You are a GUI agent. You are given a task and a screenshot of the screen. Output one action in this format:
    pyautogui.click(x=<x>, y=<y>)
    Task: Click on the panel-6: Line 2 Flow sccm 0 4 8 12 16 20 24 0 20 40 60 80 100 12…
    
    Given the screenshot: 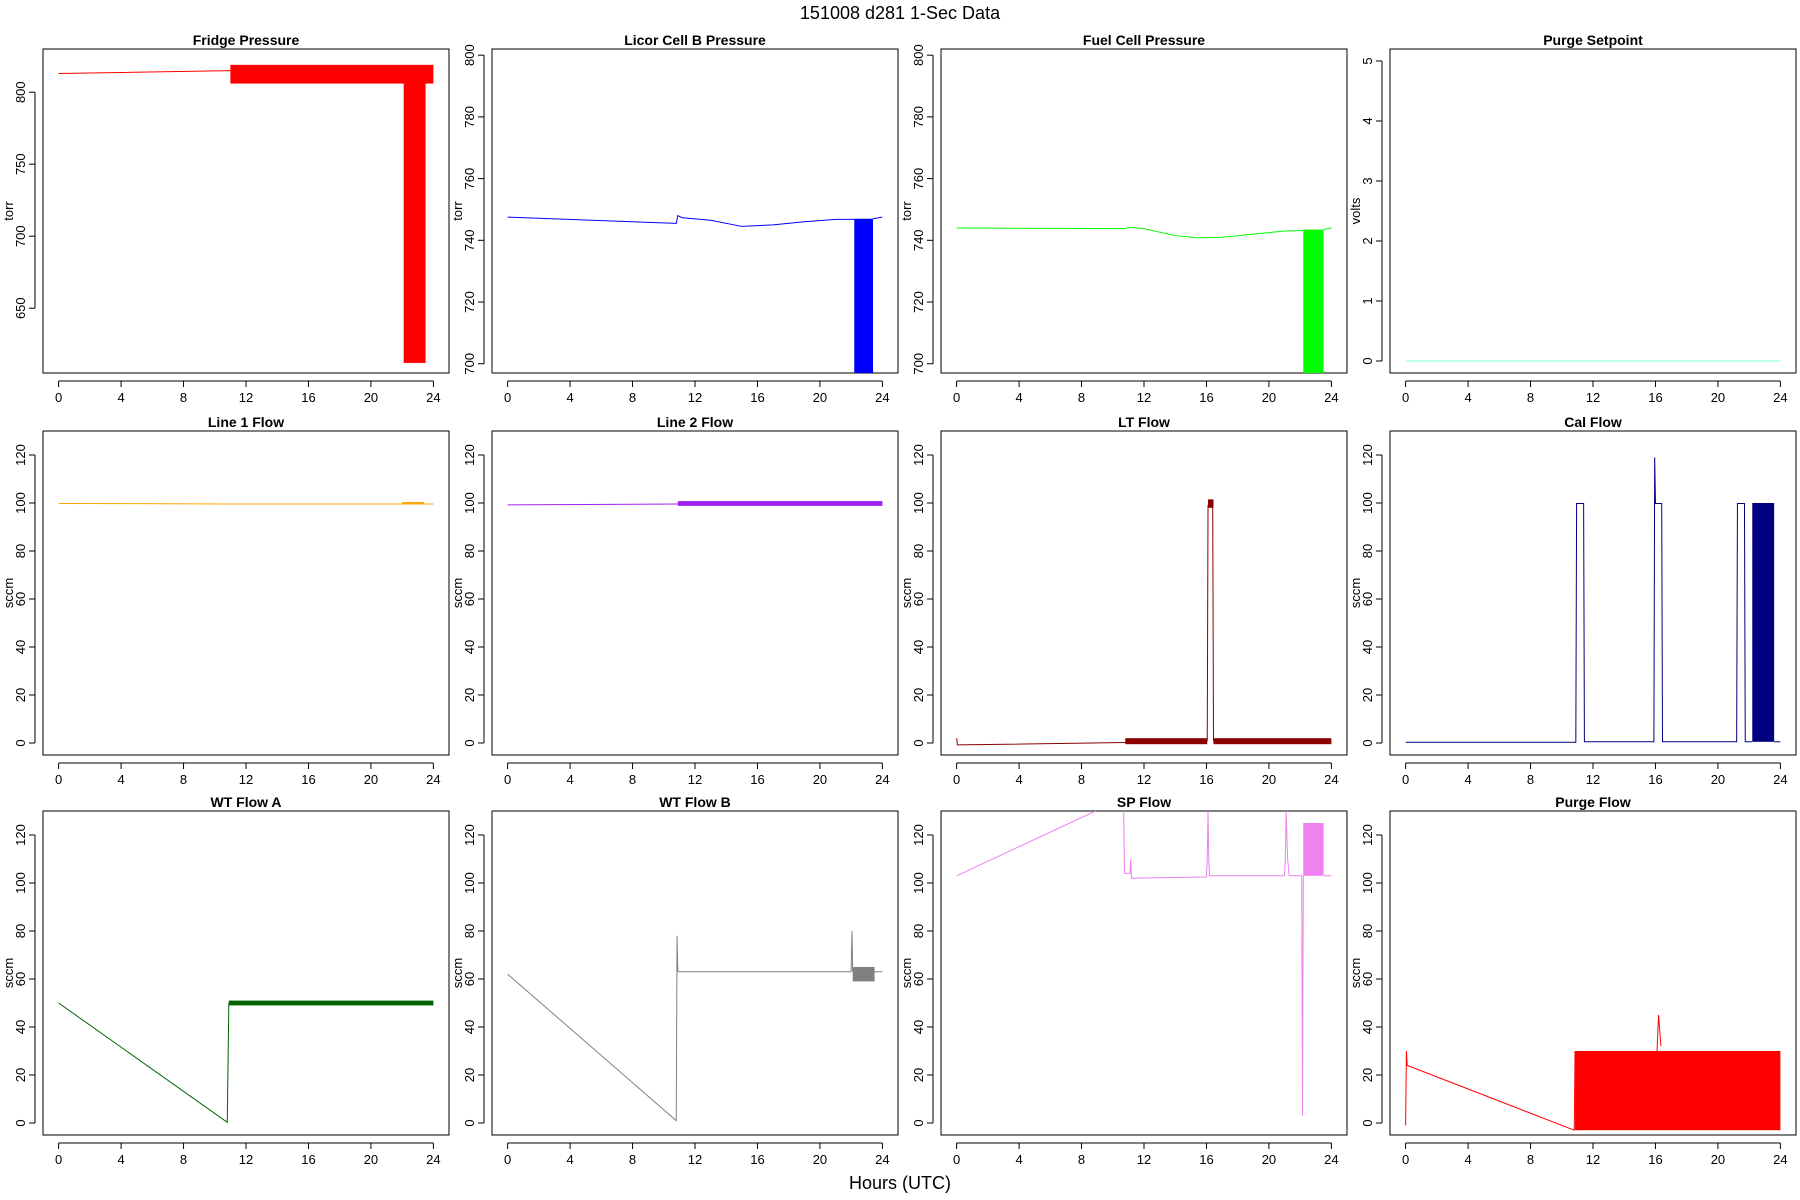 What is the action you would take?
    pyautogui.click(x=674, y=600)
    